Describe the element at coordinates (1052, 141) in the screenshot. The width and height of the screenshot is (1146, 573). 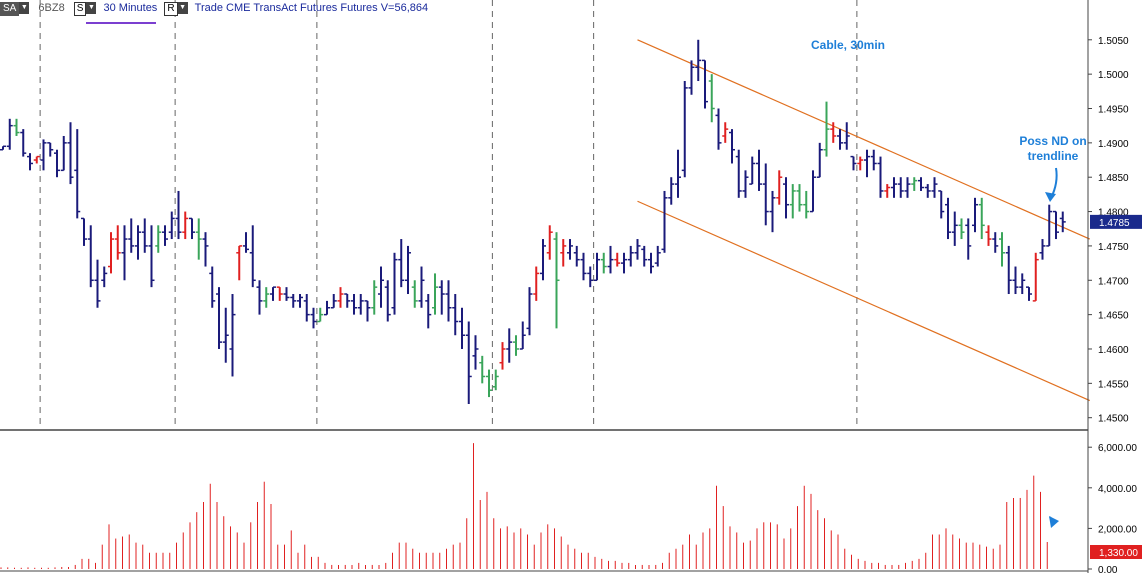
I see `annotation-text: Poss ND on` at that location.